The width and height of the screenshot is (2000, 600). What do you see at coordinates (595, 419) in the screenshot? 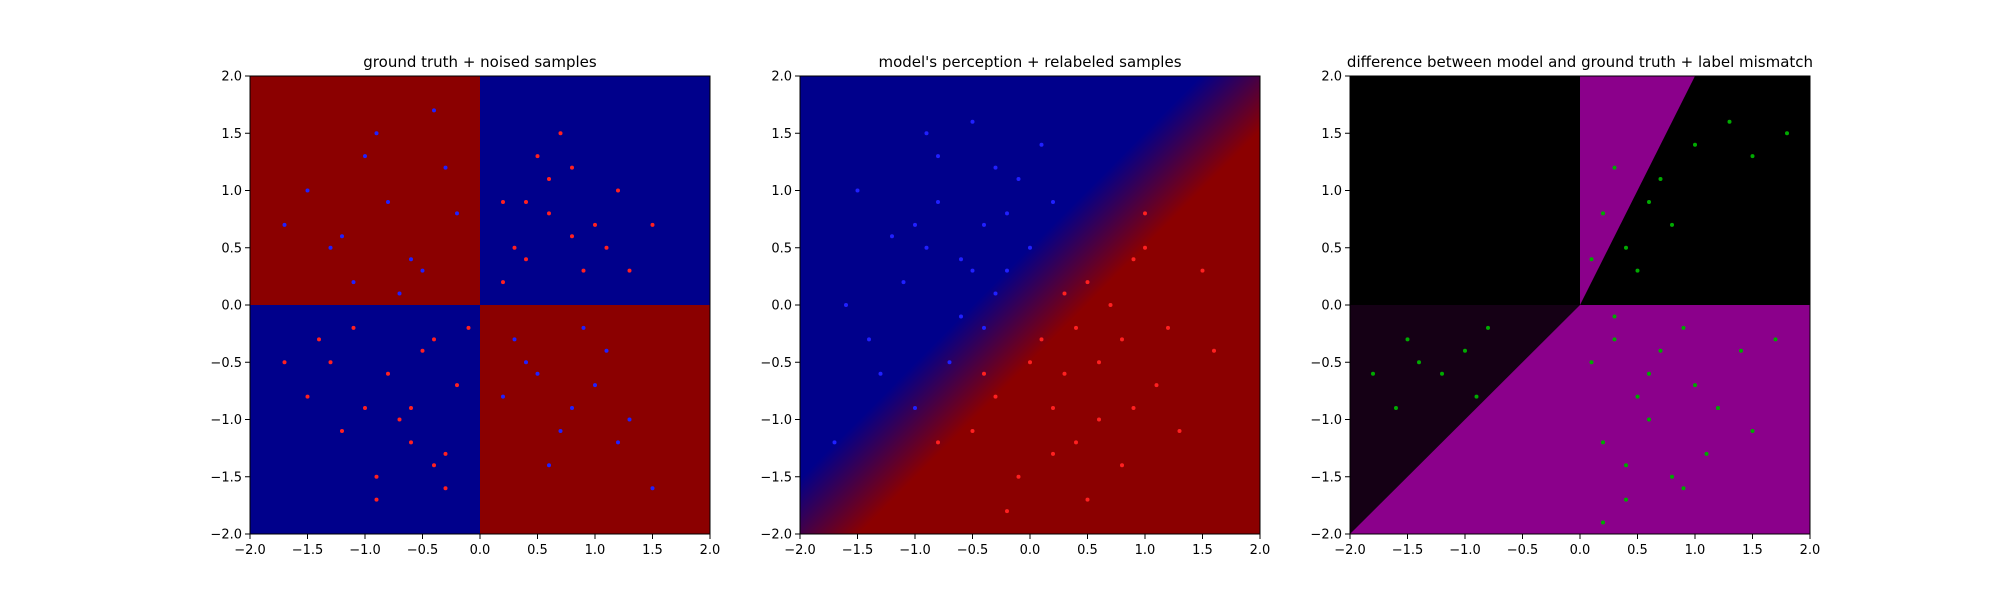
I see `region-bottom-right` at bounding box center [595, 419].